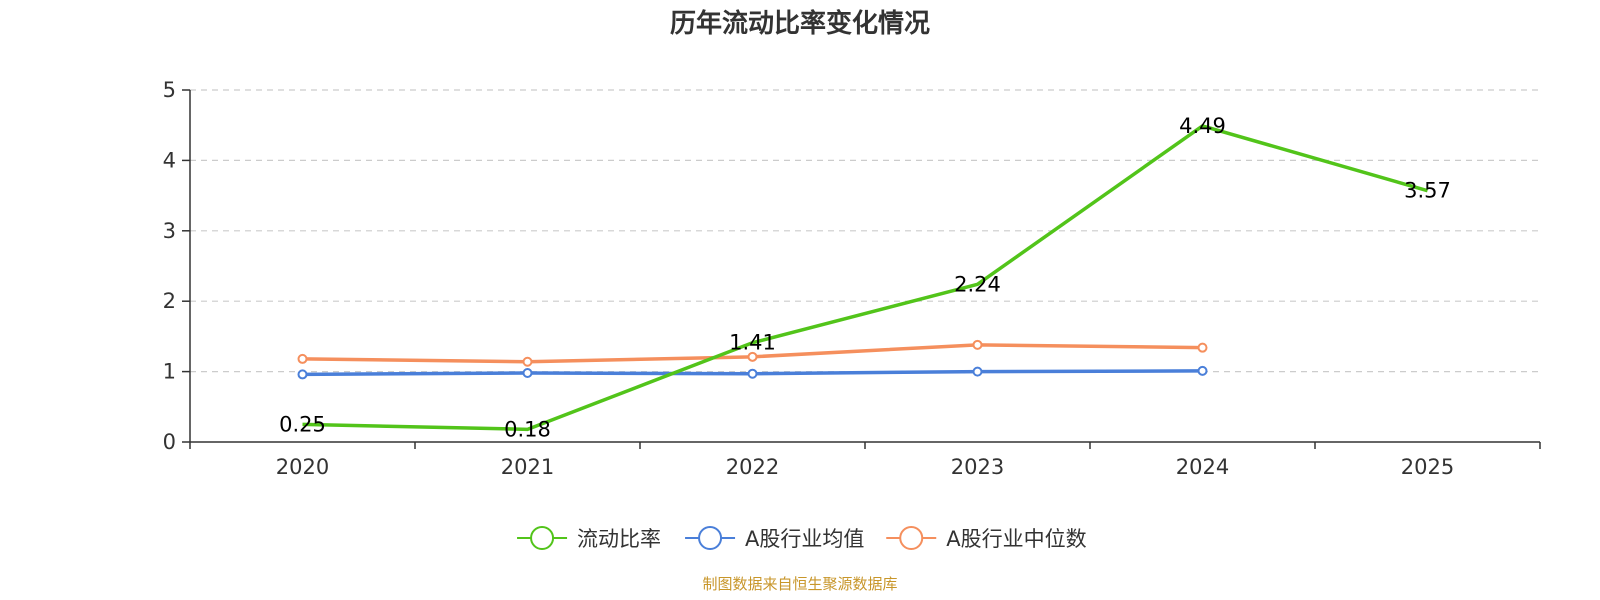 The image size is (1600, 600). I want to click on legend-label: A股行业均值, so click(804, 539).